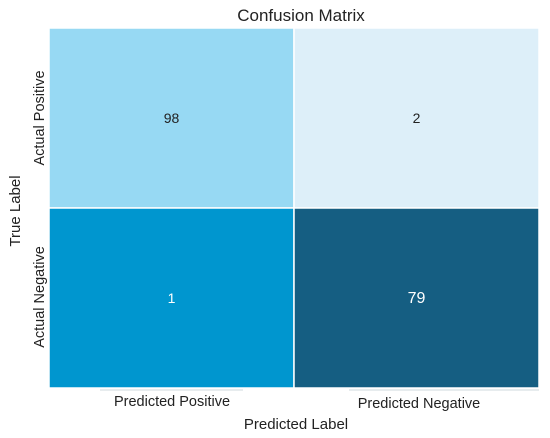 Image resolution: width=550 pixels, height=438 pixels. I want to click on y-tick-label: Actual Positive, so click(40, 117).